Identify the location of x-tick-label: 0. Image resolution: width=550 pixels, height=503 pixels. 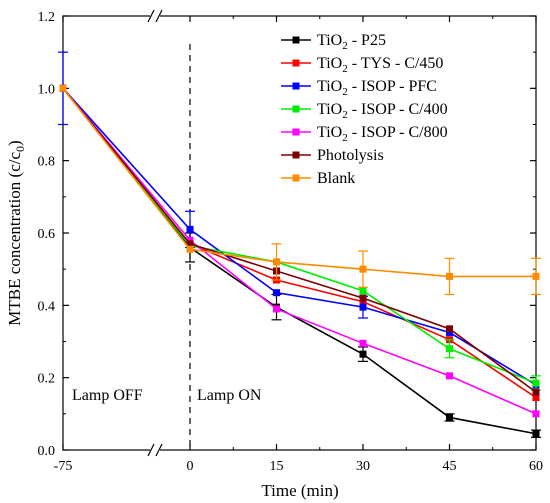
(190, 466).